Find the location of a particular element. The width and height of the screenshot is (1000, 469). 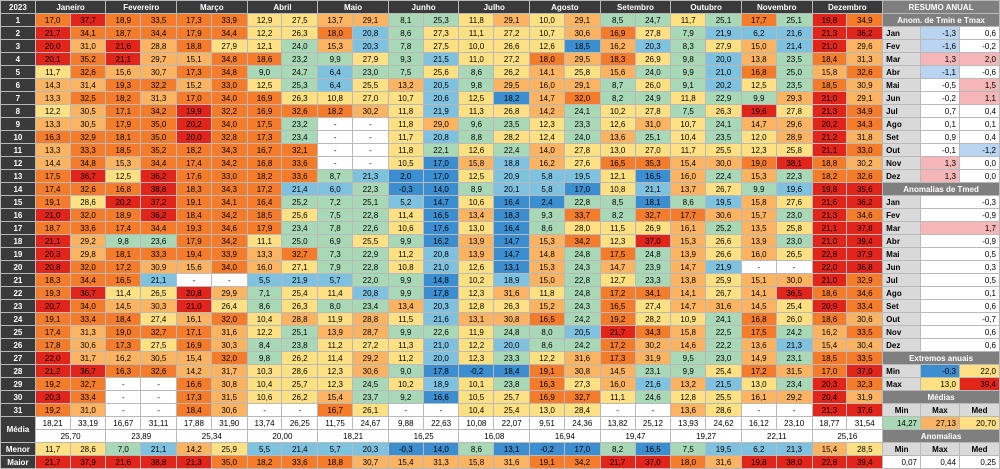

menor-value: 7,0 is located at coordinates (123, 449).